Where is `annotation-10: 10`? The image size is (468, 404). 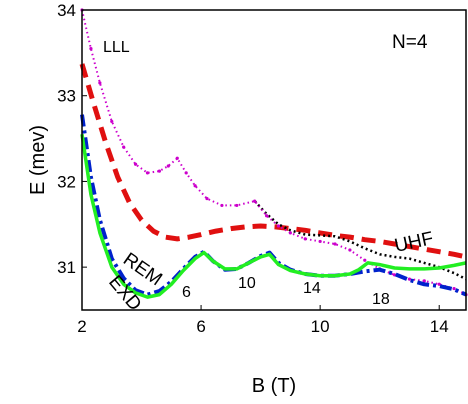
annotation-10: 10 is located at coordinates (247, 283).